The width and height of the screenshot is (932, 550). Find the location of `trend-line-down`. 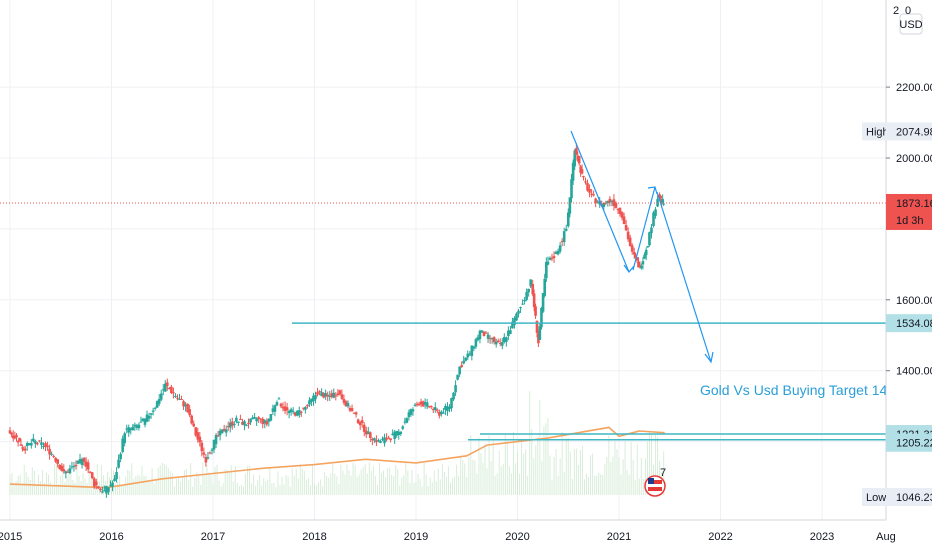

trend-line-down is located at coordinates (600, 201).